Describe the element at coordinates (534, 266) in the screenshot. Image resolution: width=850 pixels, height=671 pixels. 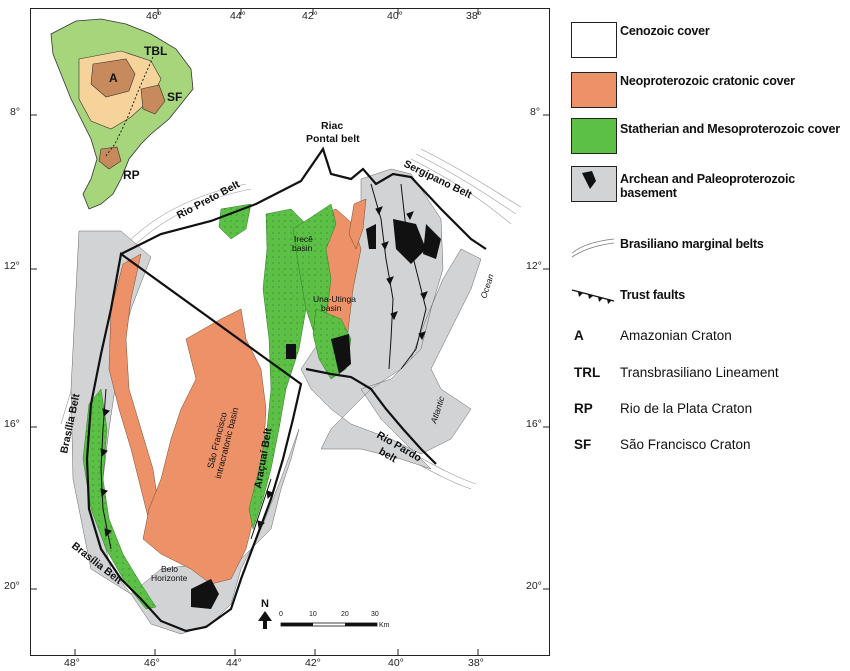
I see `tick-right-1: 12°` at that location.